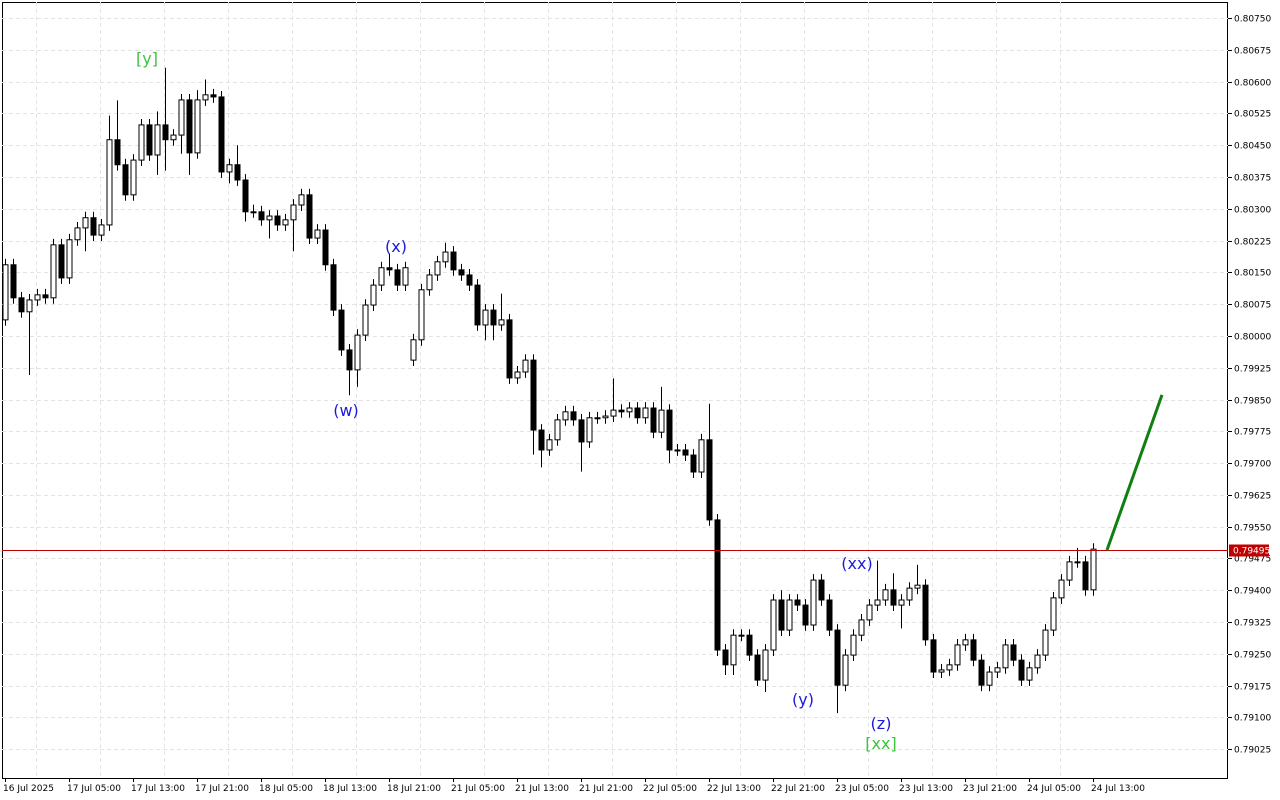  What do you see at coordinates (1252, 656) in the screenshot?
I see `y-tick-label: 0.79250` at bounding box center [1252, 656].